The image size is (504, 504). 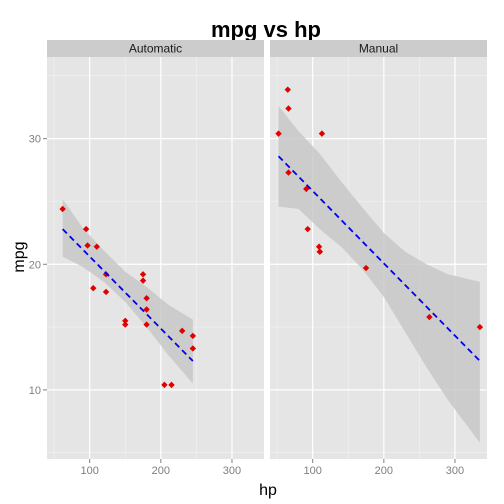 What do you see at coordinates (35, 391) in the screenshot?
I see `y-tick-label: 10` at bounding box center [35, 391].